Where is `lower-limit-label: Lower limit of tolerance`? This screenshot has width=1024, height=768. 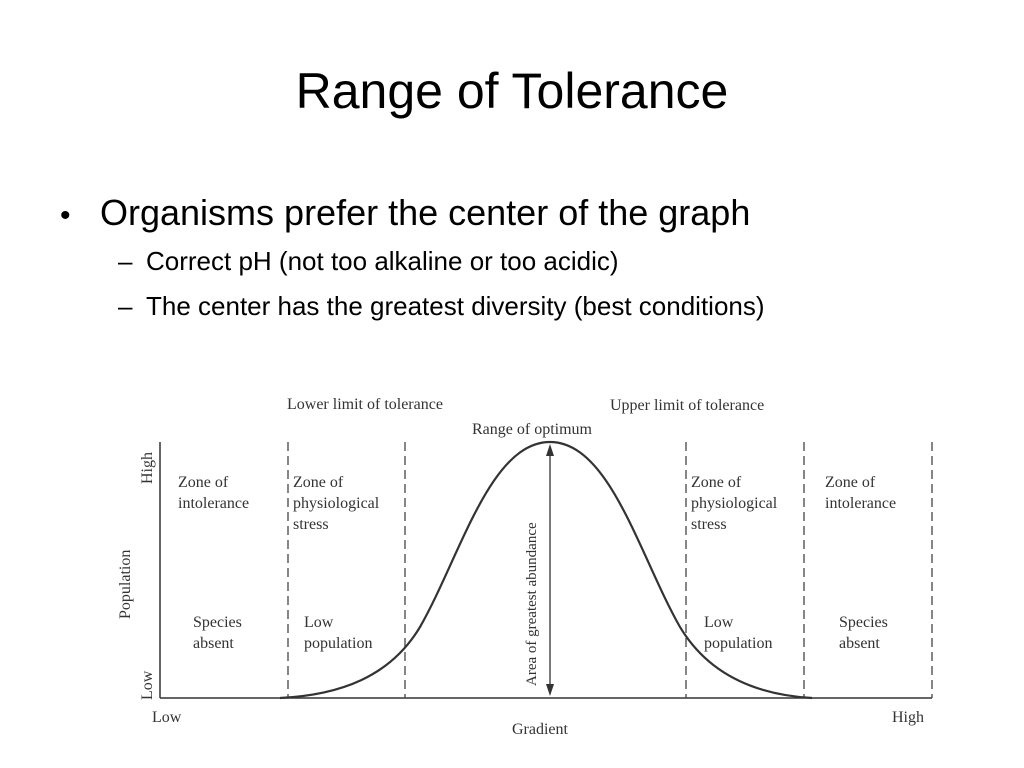 lower-limit-label: Lower limit of tolerance is located at coordinates (365, 404).